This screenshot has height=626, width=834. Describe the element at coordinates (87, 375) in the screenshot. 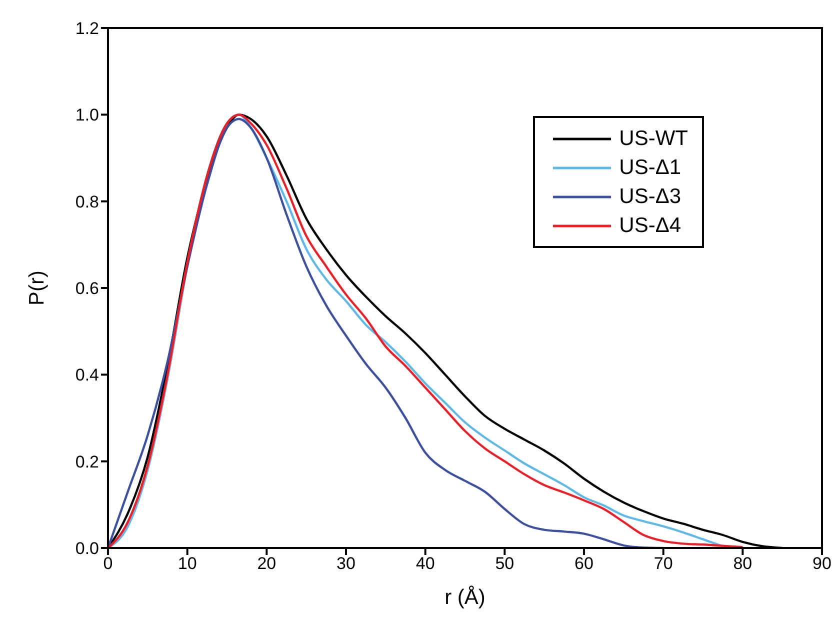

I see `y-tick-label: 0.4` at that location.